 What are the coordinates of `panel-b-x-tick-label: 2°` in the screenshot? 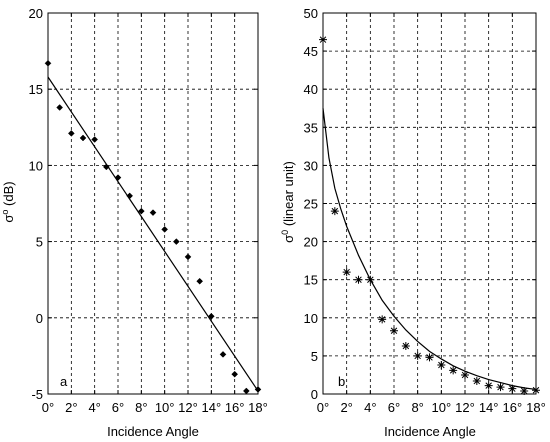 It's located at (346, 407).